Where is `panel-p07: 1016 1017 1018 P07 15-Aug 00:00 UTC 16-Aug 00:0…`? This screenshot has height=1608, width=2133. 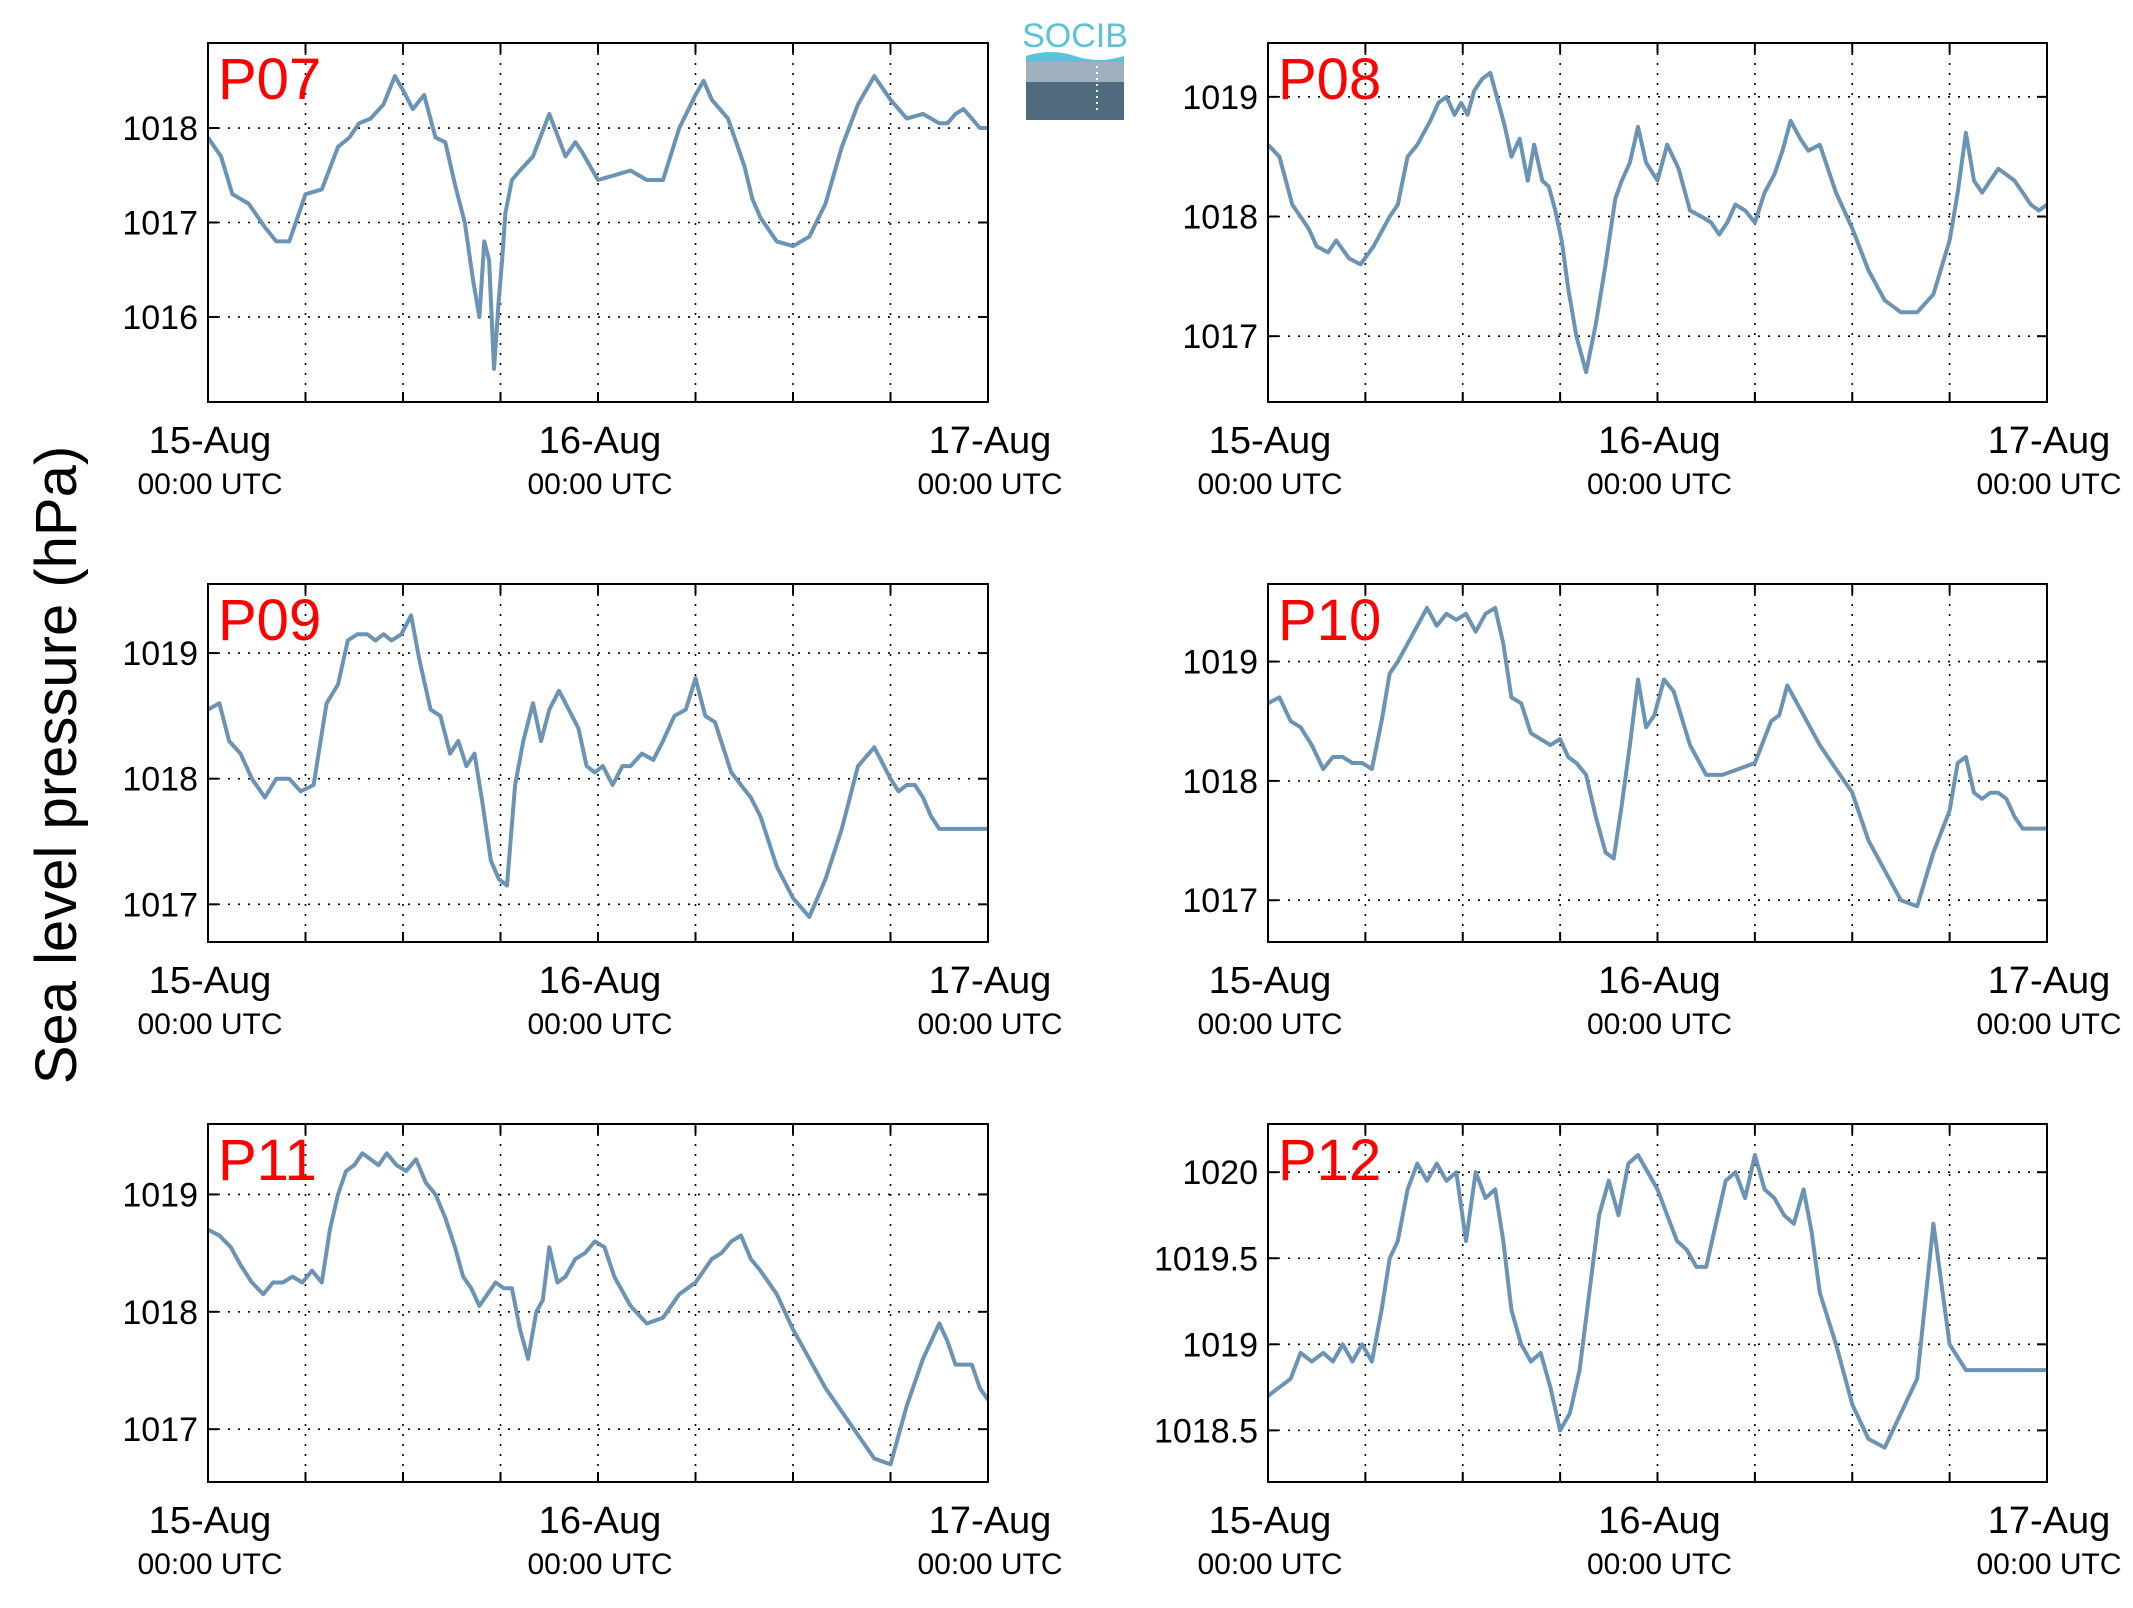 panel-p07: 1016 1017 1018 P07 15-Aug 00:00 UTC 16-Aug 00:0… is located at coordinates (592, 271).